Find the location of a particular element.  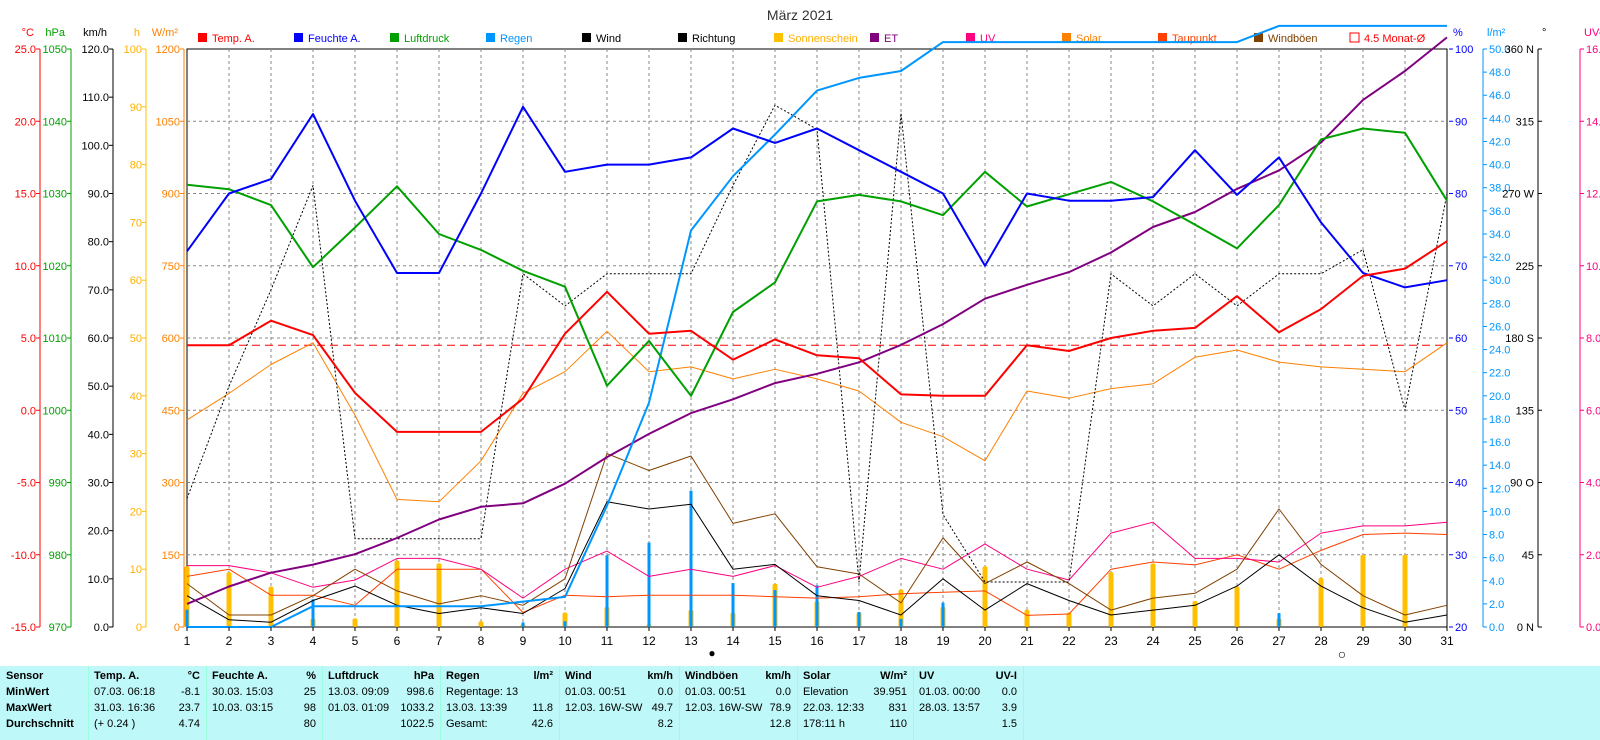

axis-tick-label: 750 is located at coordinates (171, 267).